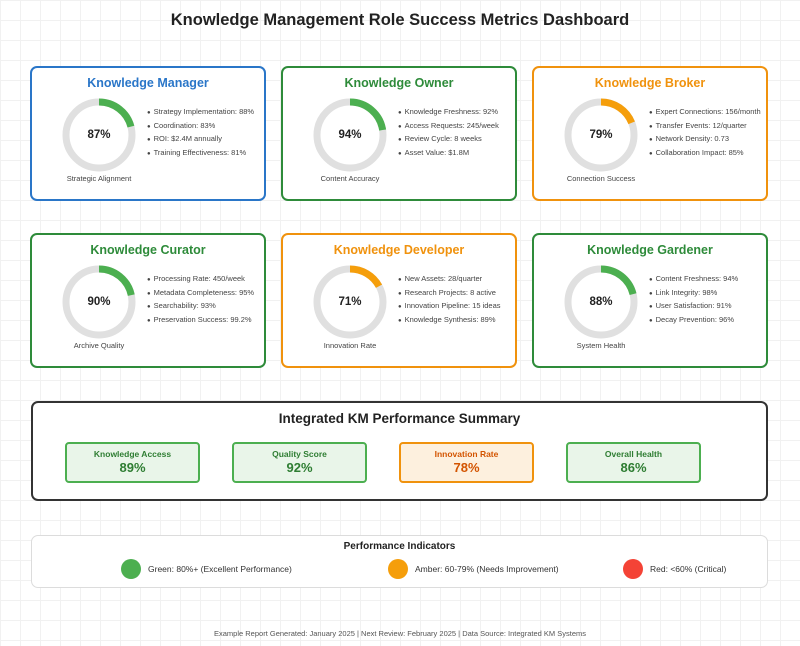 This screenshot has height=646, width=800. I want to click on gauge-value: 71%, so click(350, 302).